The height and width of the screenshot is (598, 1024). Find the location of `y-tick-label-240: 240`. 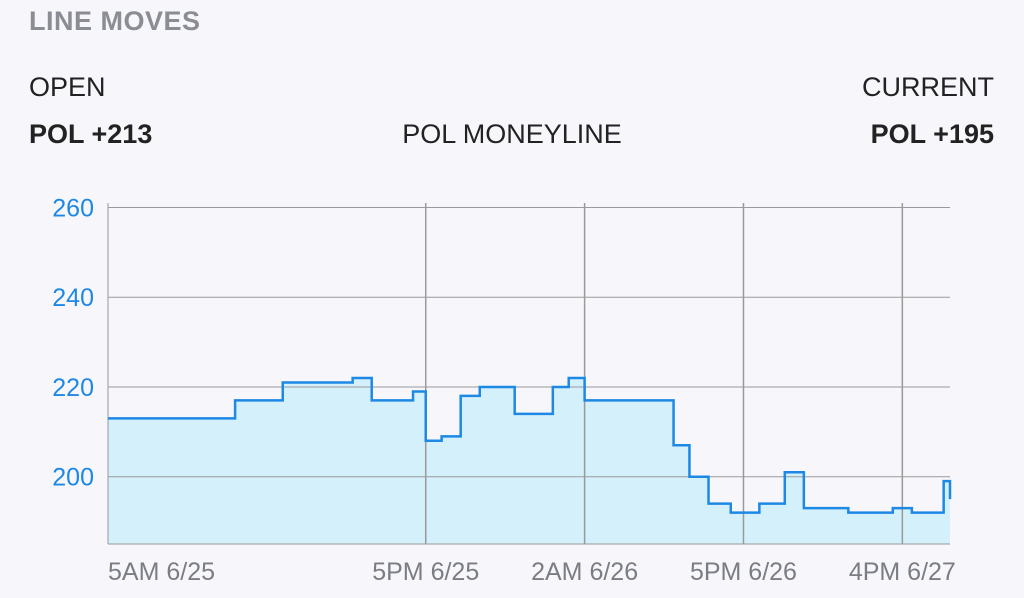

y-tick-label-240: 240 is located at coordinates (73, 298).